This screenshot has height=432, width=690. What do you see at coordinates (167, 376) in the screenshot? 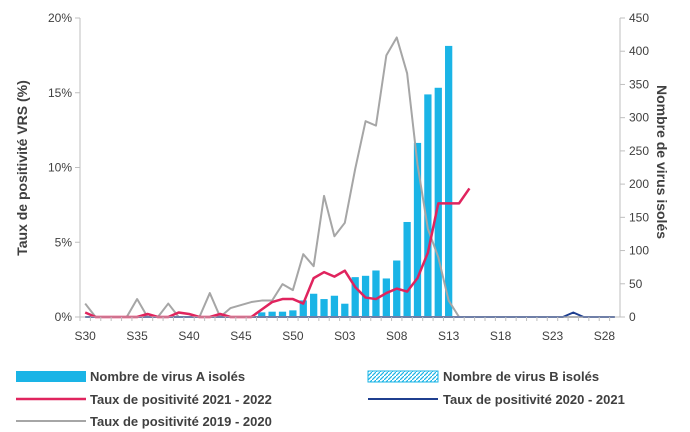
I see `legend-label-virus-a: Nombre de virus A isolés` at bounding box center [167, 376].